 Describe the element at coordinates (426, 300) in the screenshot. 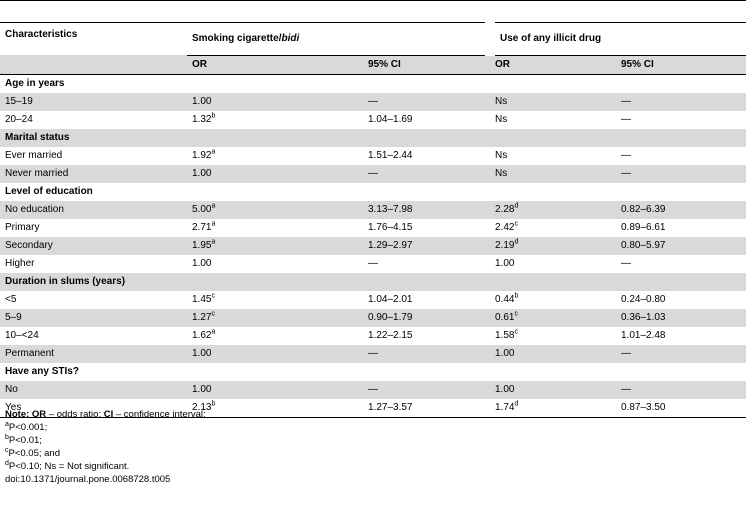

I see `ci-smoking-cell: 1.04–2.01` at that location.